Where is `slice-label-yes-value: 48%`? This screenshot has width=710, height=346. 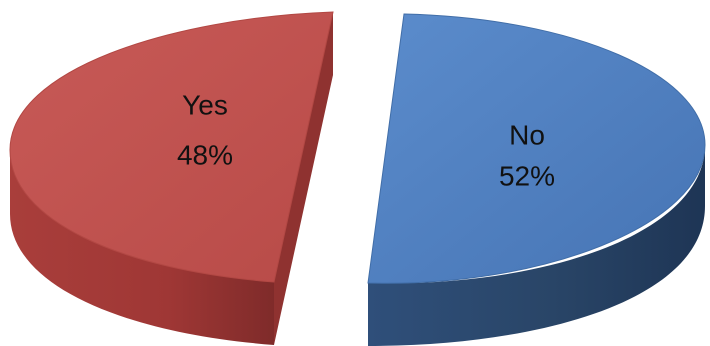
slice-label-yes-value: 48% is located at coordinates (205, 154).